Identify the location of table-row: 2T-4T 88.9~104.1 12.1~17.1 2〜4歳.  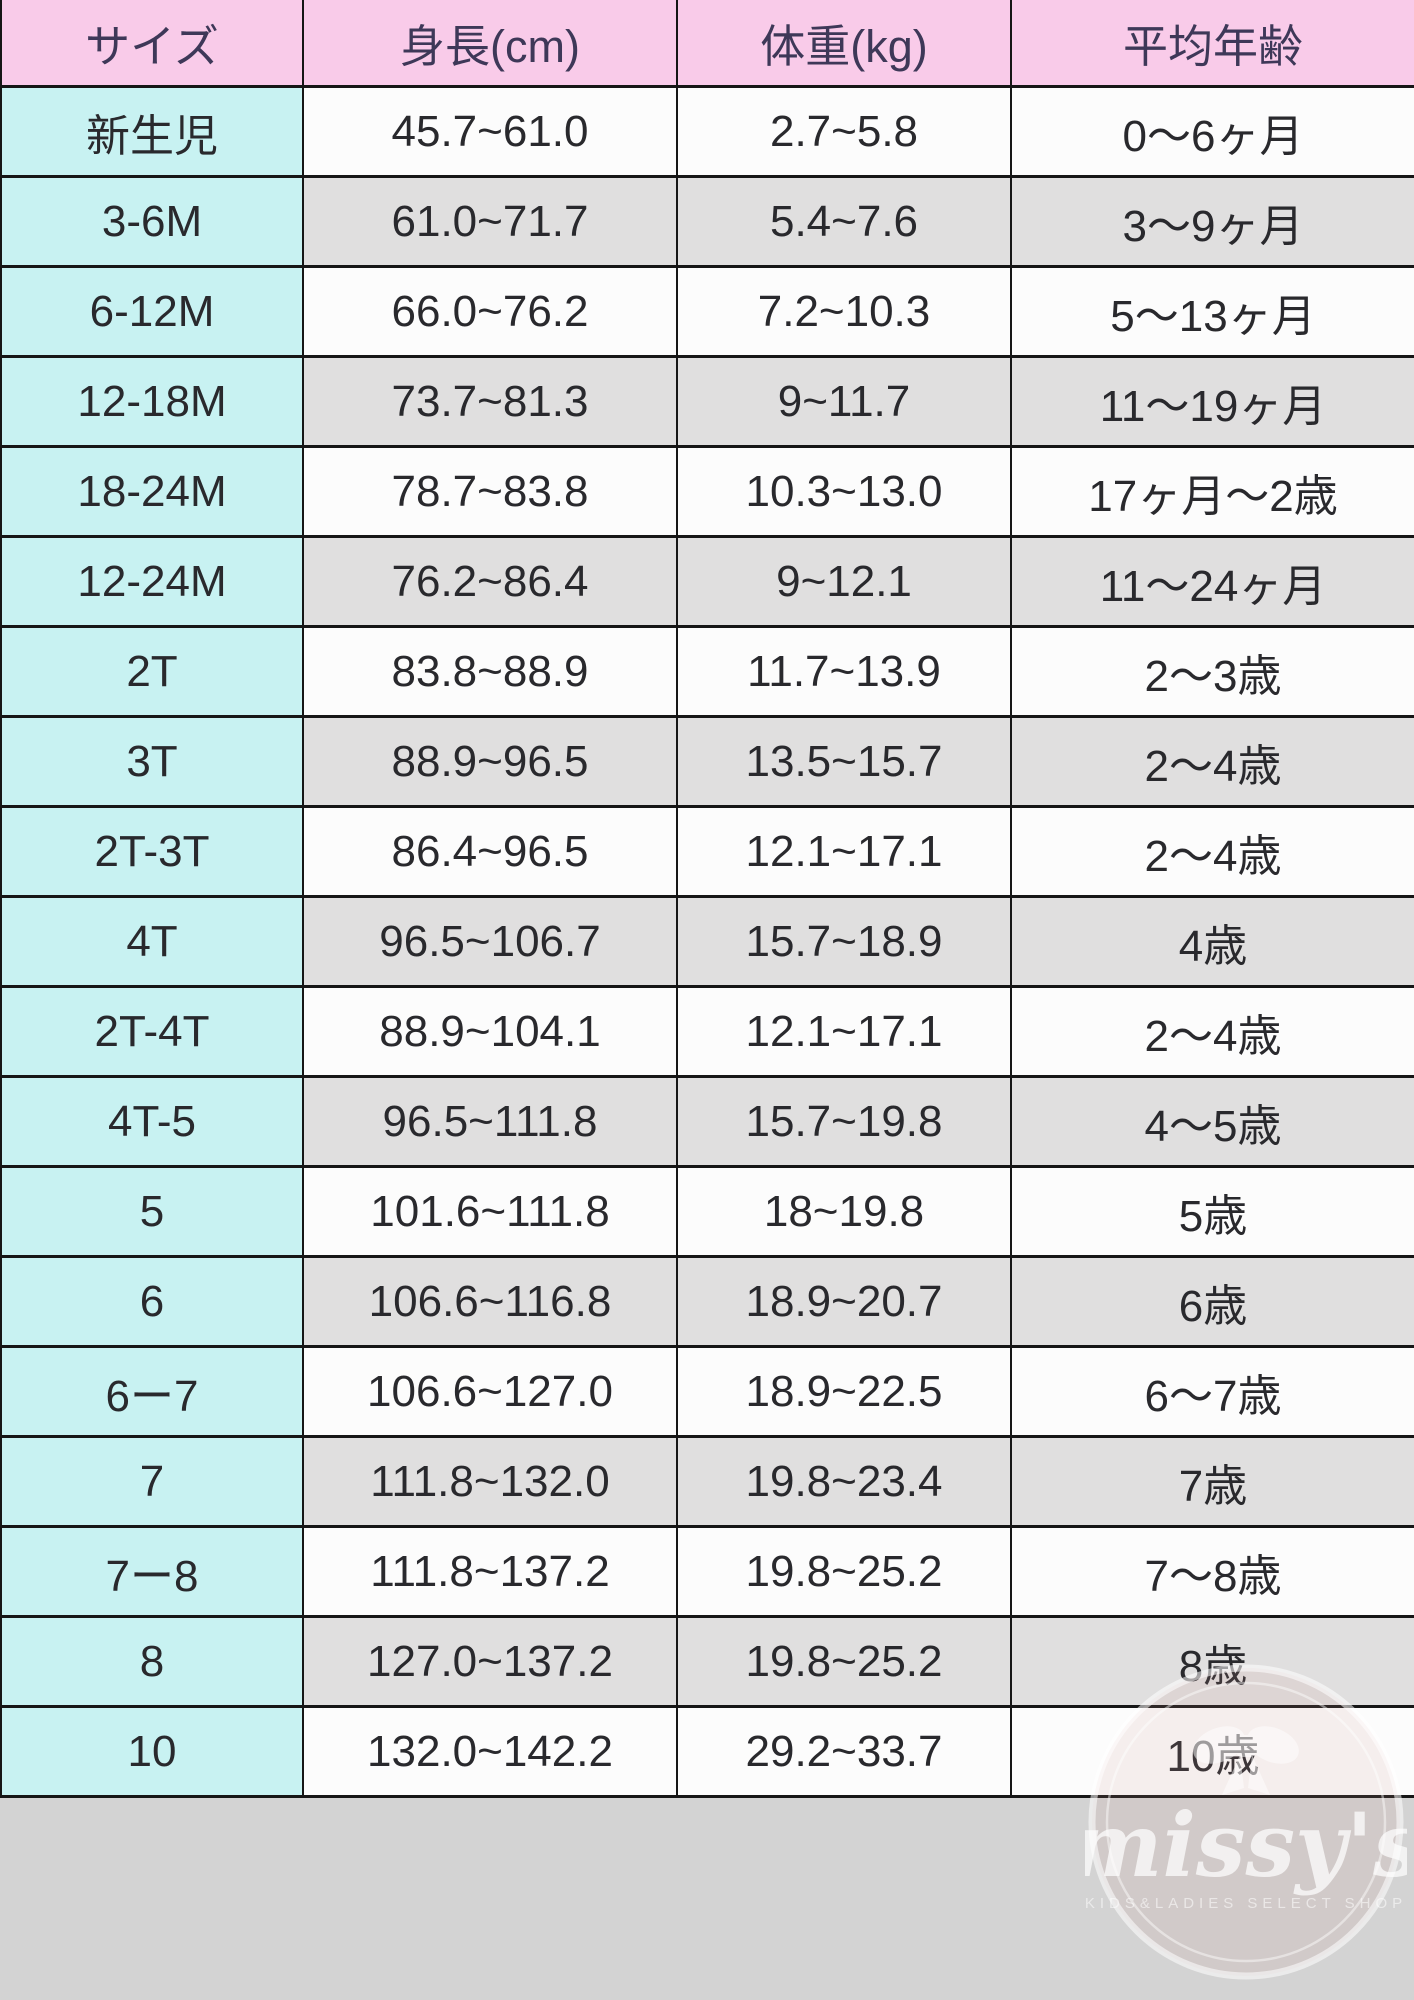
(707, 1031).